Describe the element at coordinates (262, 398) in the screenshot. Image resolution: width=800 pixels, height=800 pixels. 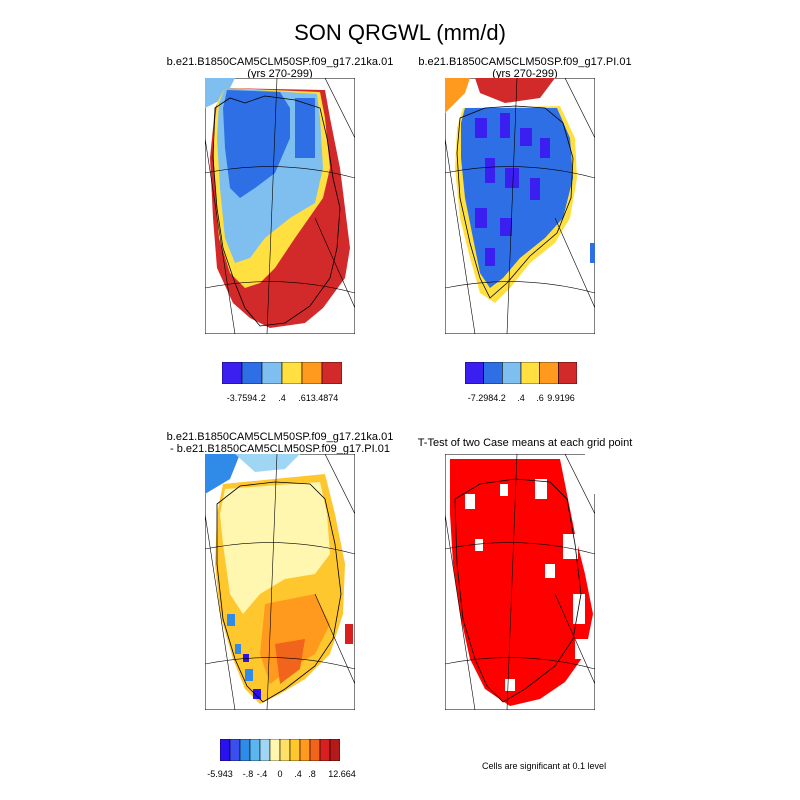
I see `cb1-label: .2` at that location.